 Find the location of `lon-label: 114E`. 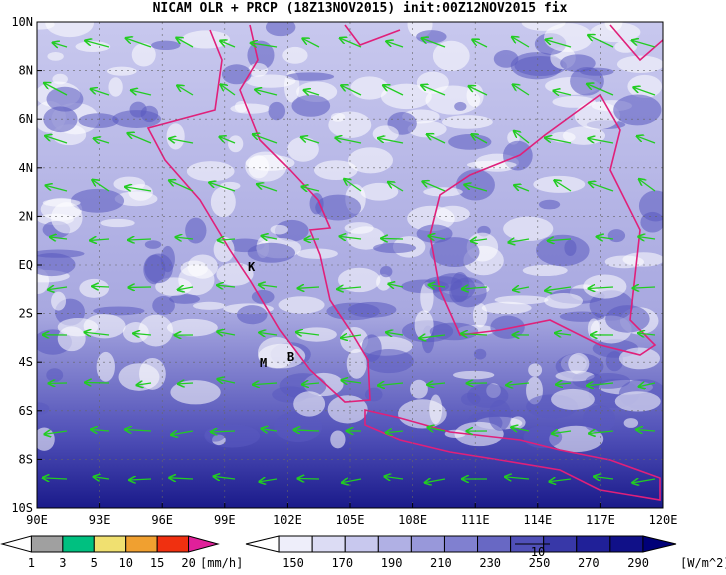

lon-label: 114E is located at coordinates (537, 520).